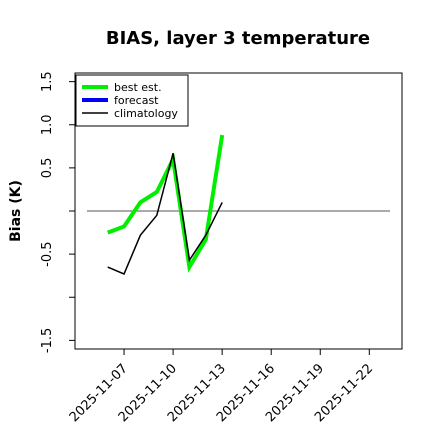  Describe the element at coordinates (16, 211) in the screenshot. I see `y-axis-label: Bias (K)` at that location.